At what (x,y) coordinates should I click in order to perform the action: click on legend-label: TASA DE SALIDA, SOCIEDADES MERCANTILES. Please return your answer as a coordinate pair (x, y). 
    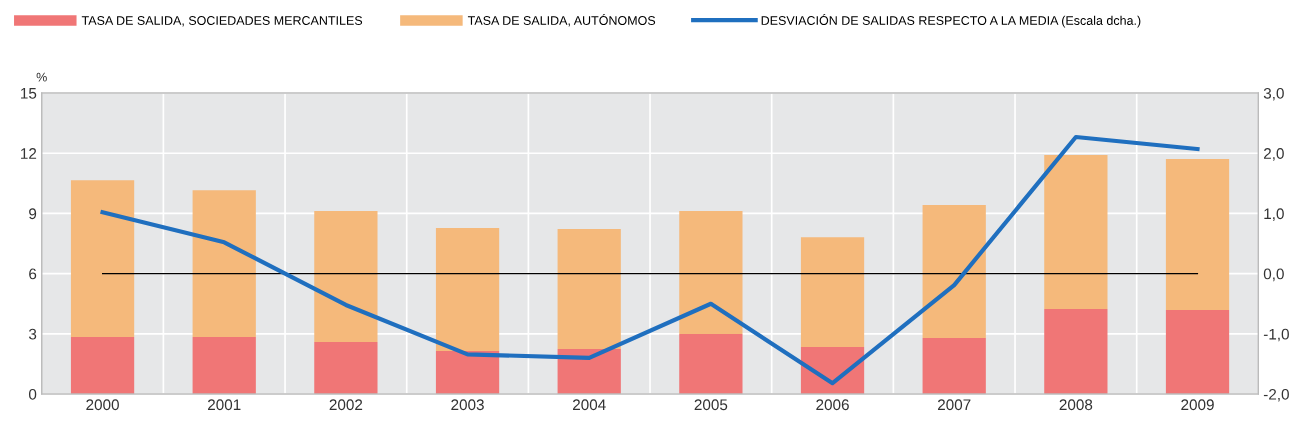
    Looking at the image, I should click on (222, 21).